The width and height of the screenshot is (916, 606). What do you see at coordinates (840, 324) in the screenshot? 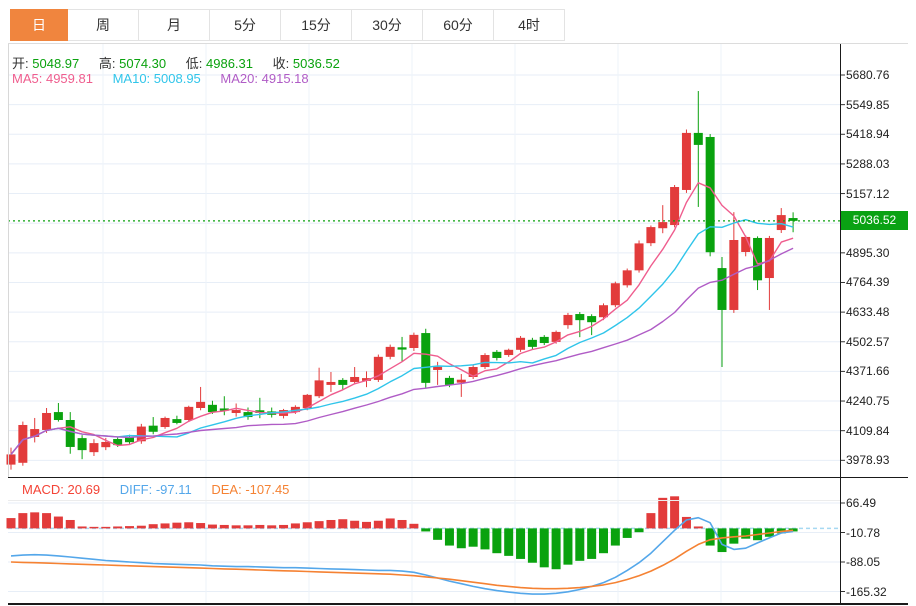
I see `axis-border` at bounding box center [840, 324].